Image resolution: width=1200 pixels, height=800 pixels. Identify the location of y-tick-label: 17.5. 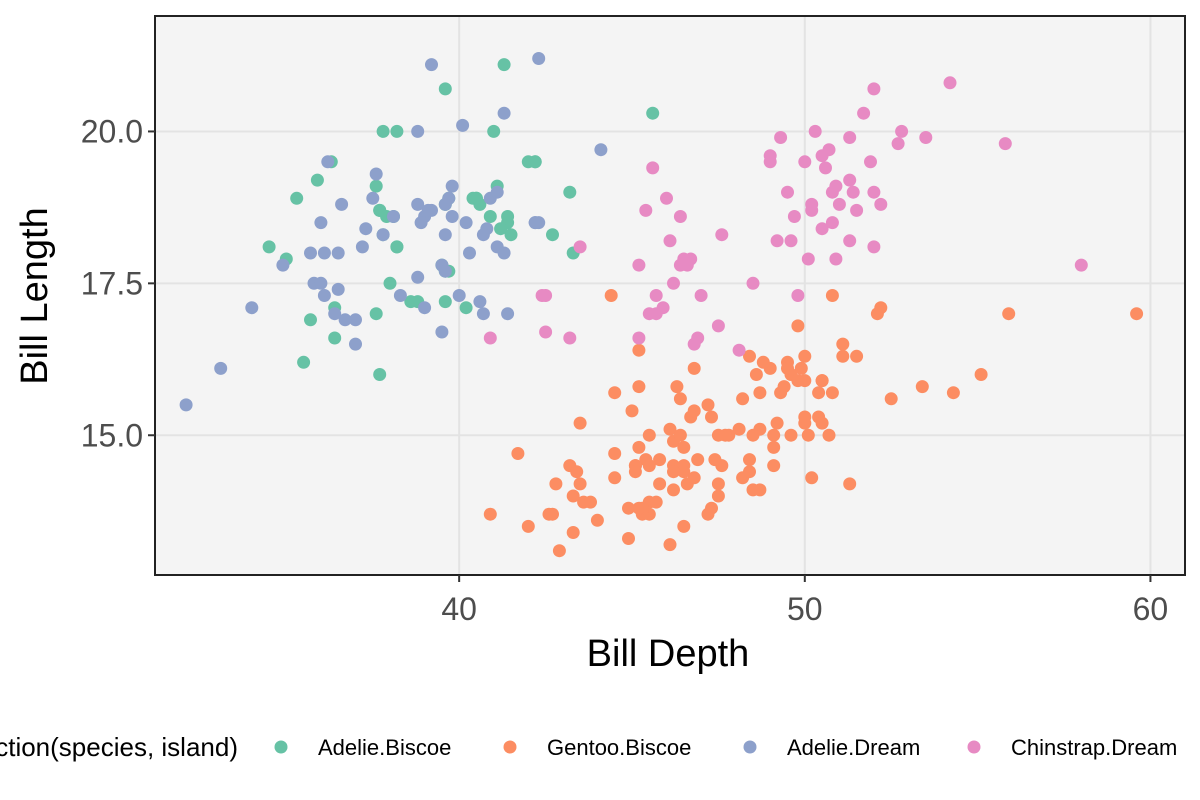
(112, 283).